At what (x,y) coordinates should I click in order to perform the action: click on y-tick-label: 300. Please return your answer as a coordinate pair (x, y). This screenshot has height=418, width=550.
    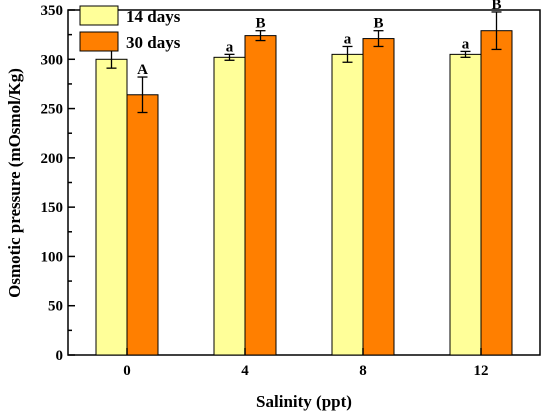
    Looking at the image, I should click on (52, 60).